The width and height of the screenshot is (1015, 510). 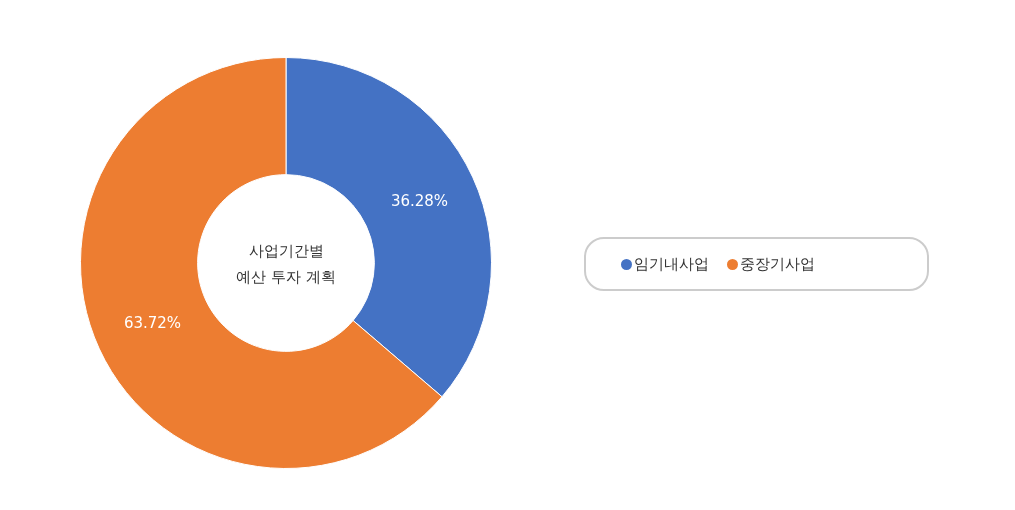 I want to click on legend-label: 임기내사업, so click(x=671, y=264).